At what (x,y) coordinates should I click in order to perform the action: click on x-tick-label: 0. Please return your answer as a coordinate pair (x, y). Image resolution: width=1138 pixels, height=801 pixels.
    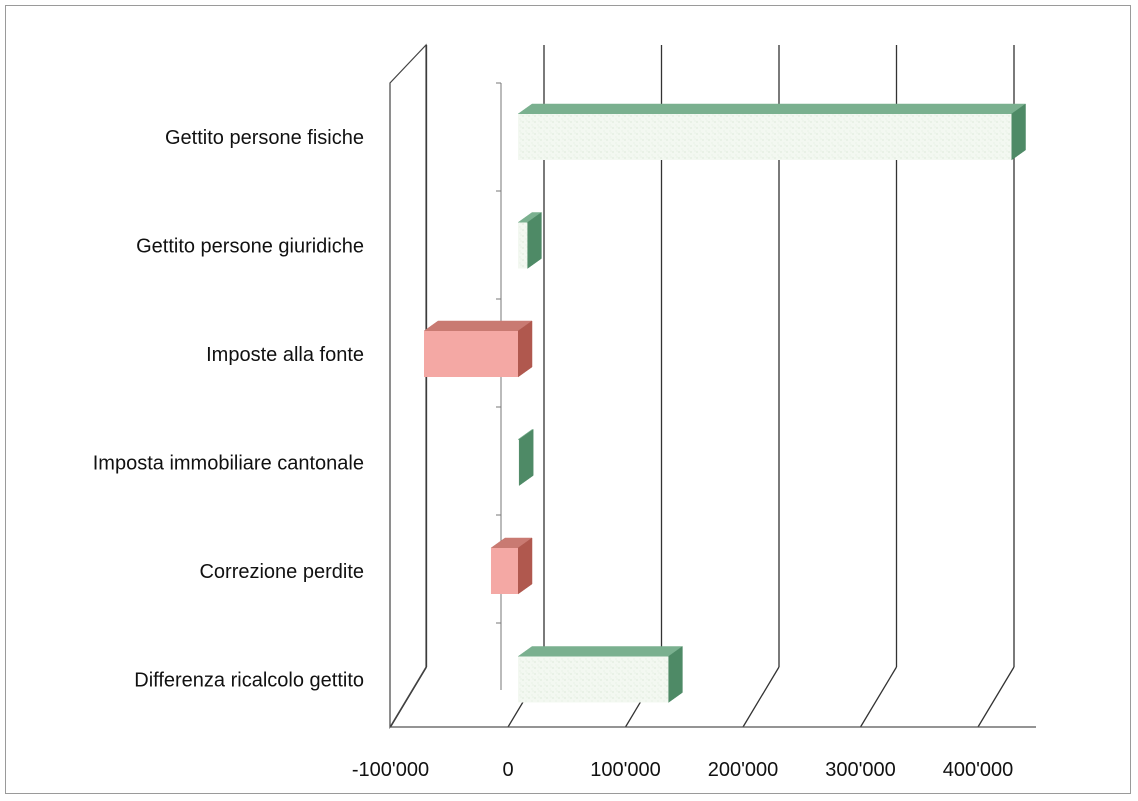
    Looking at the image, I should click on (507, 770).